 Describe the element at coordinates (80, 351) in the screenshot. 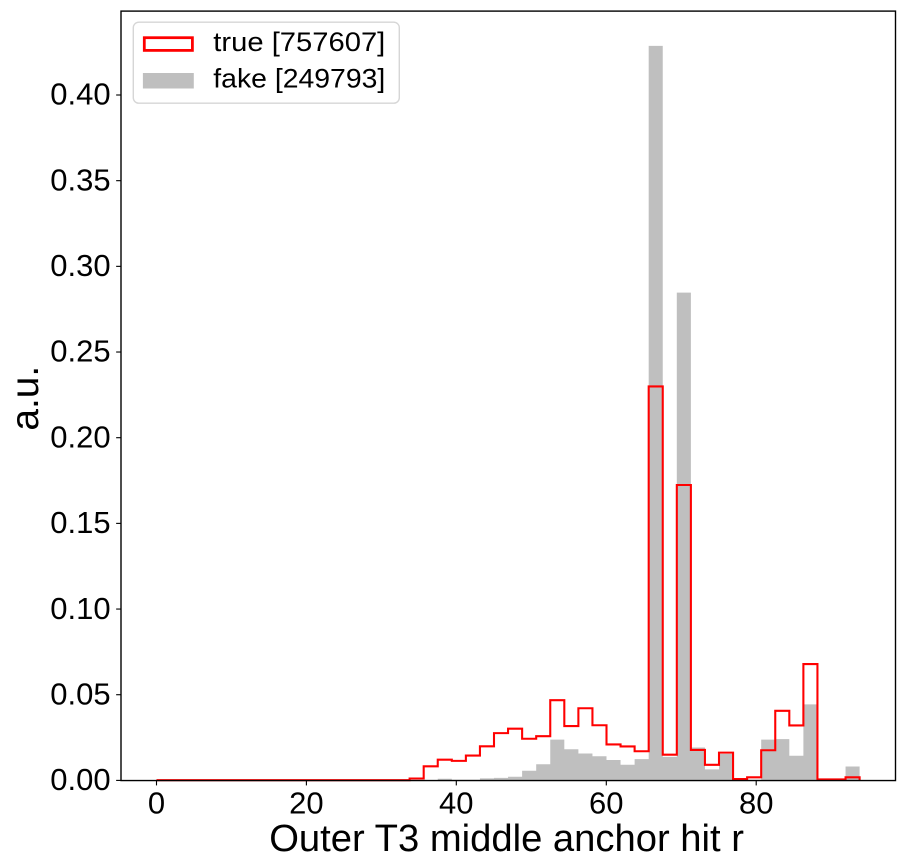

I see `svg-text: 0.25` at that location.